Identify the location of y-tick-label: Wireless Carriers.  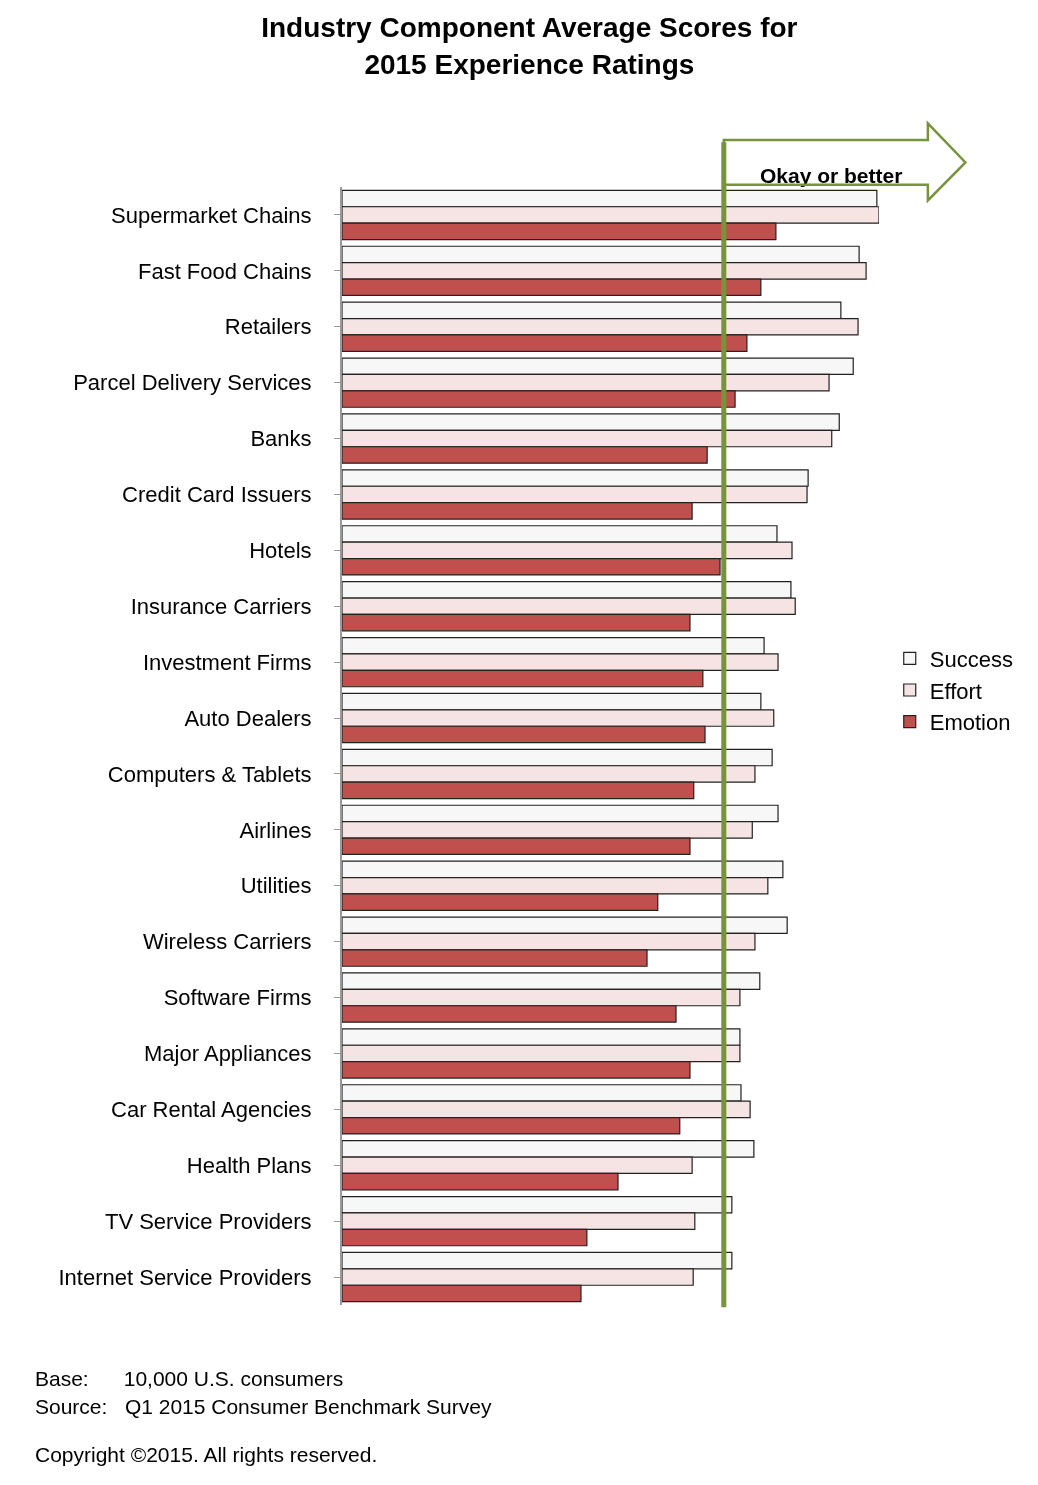
(227, 942).